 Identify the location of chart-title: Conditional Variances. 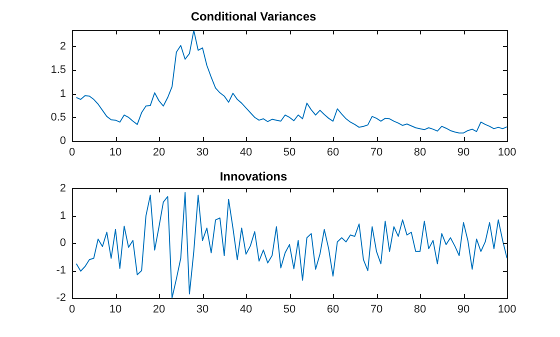
(253, 17).